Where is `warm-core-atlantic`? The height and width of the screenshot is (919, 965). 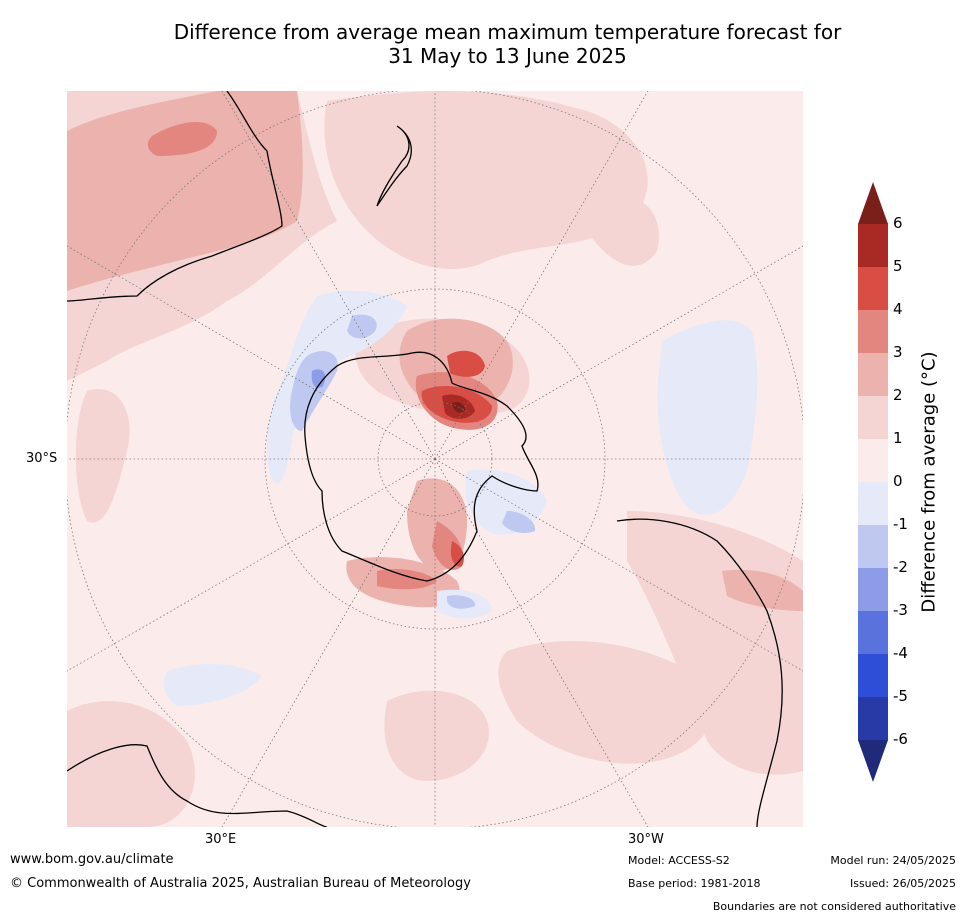 warm-core-atlantic is located at coordinates (407, 579).